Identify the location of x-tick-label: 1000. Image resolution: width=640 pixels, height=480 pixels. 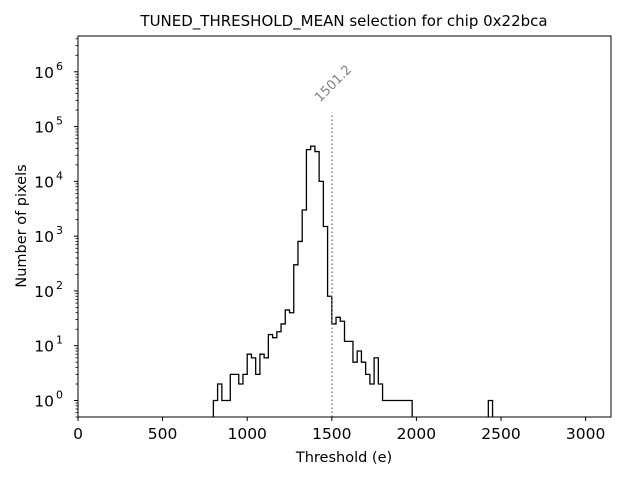
(246, 434).